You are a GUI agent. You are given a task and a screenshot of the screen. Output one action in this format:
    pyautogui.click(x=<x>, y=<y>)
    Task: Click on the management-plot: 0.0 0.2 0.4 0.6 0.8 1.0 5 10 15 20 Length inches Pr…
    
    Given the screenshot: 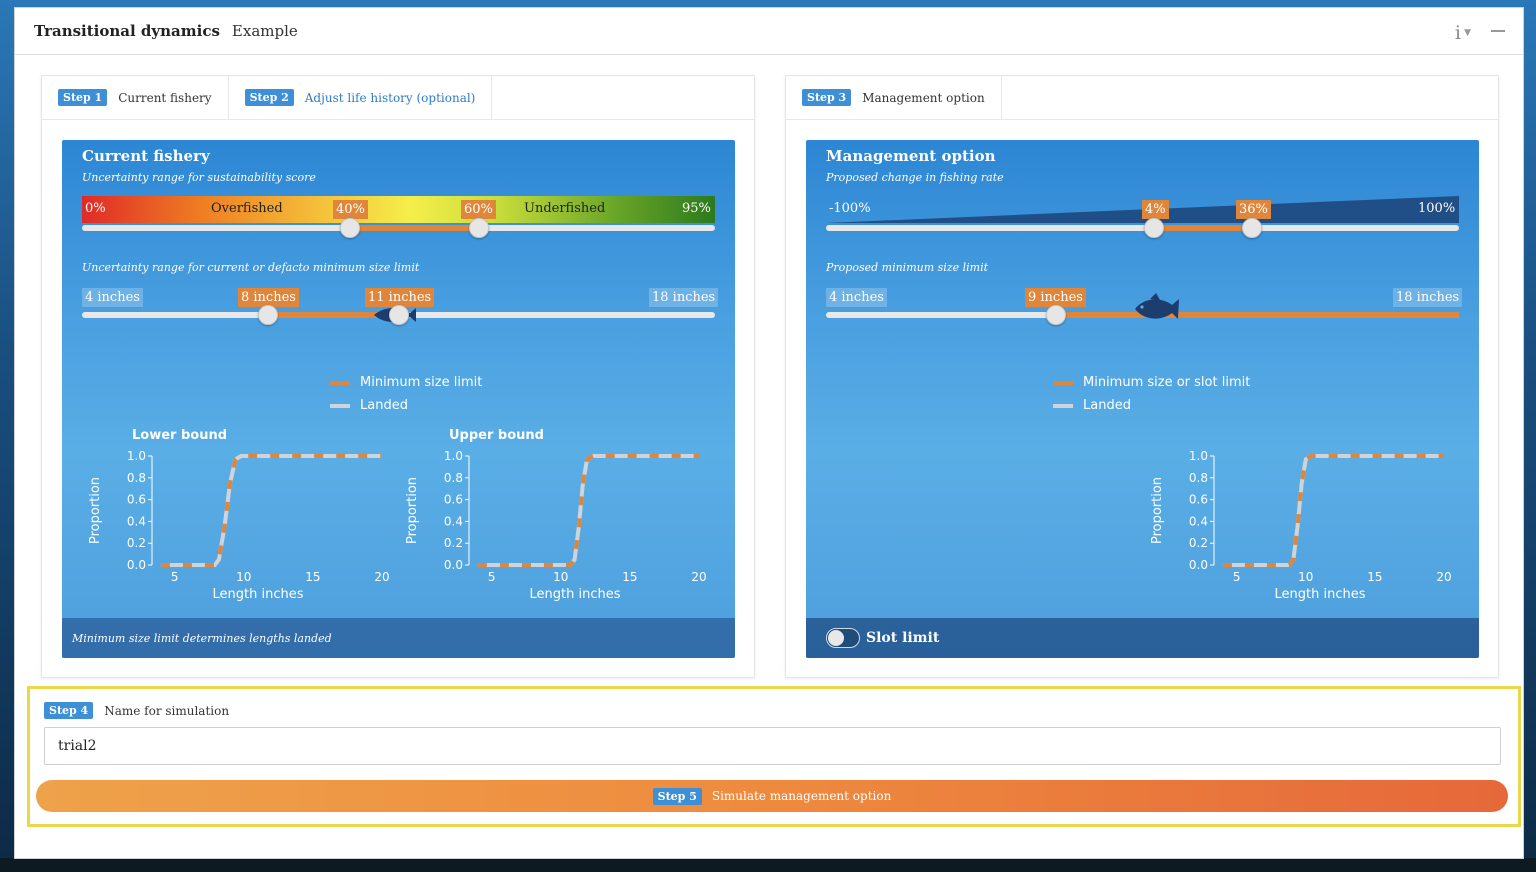 What is the action you would take?
    pyautogui.click(x=1301, y=525)
    